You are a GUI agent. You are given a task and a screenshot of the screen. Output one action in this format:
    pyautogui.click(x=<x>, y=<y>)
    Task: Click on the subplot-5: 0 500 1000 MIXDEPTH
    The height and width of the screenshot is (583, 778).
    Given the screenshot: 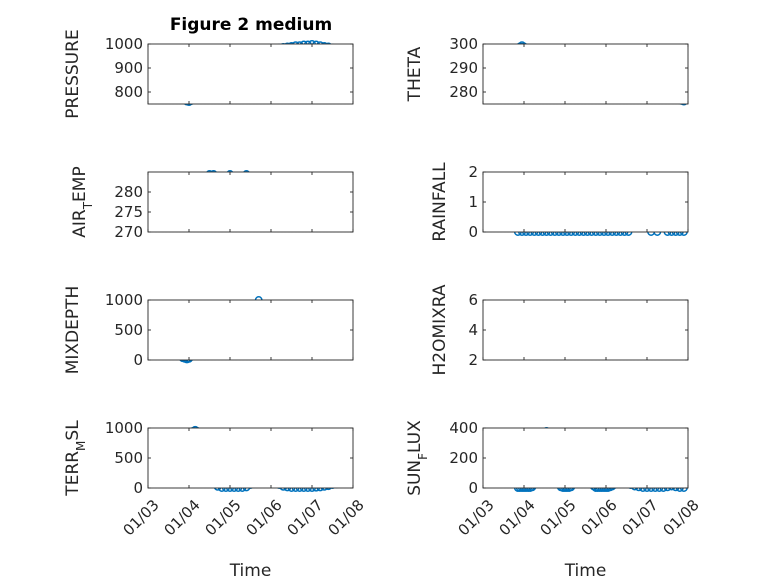 What is the action you would take?
    pyautogui.click(x=208, y=330)
    